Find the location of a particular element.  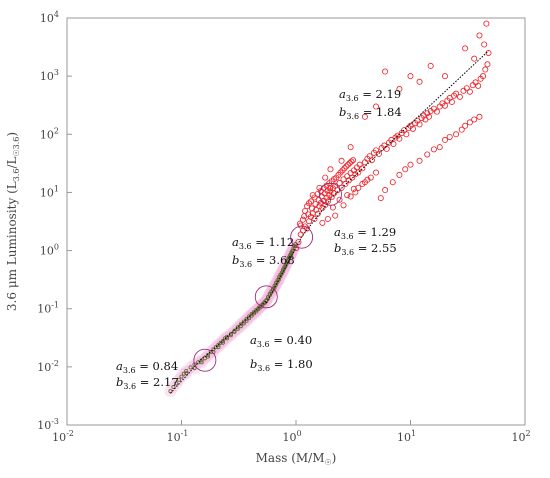

x-tick-label: 10⁻¹ is located at coordinates (178, 436).